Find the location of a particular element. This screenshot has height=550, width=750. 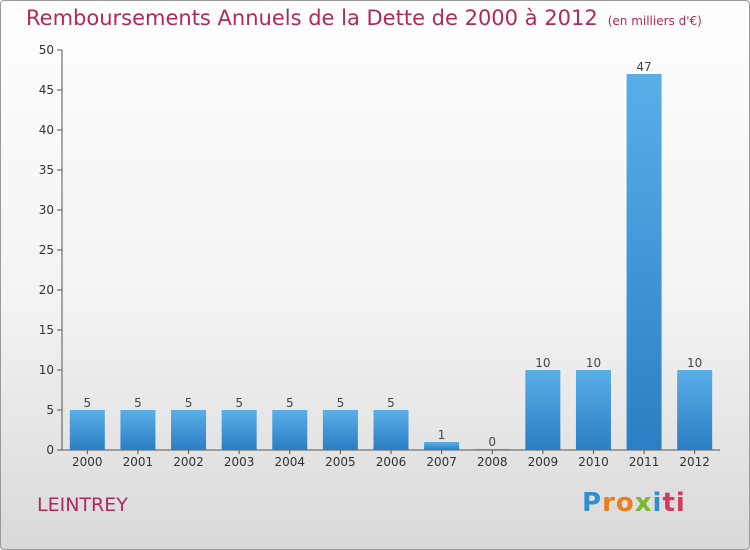

bar-2002 is located at coordinates (189, 430).